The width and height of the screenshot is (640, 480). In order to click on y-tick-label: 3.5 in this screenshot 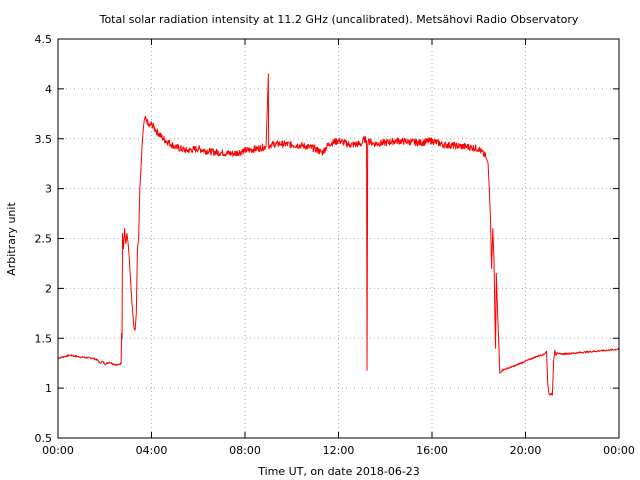, I will do `click(44, 139)`.